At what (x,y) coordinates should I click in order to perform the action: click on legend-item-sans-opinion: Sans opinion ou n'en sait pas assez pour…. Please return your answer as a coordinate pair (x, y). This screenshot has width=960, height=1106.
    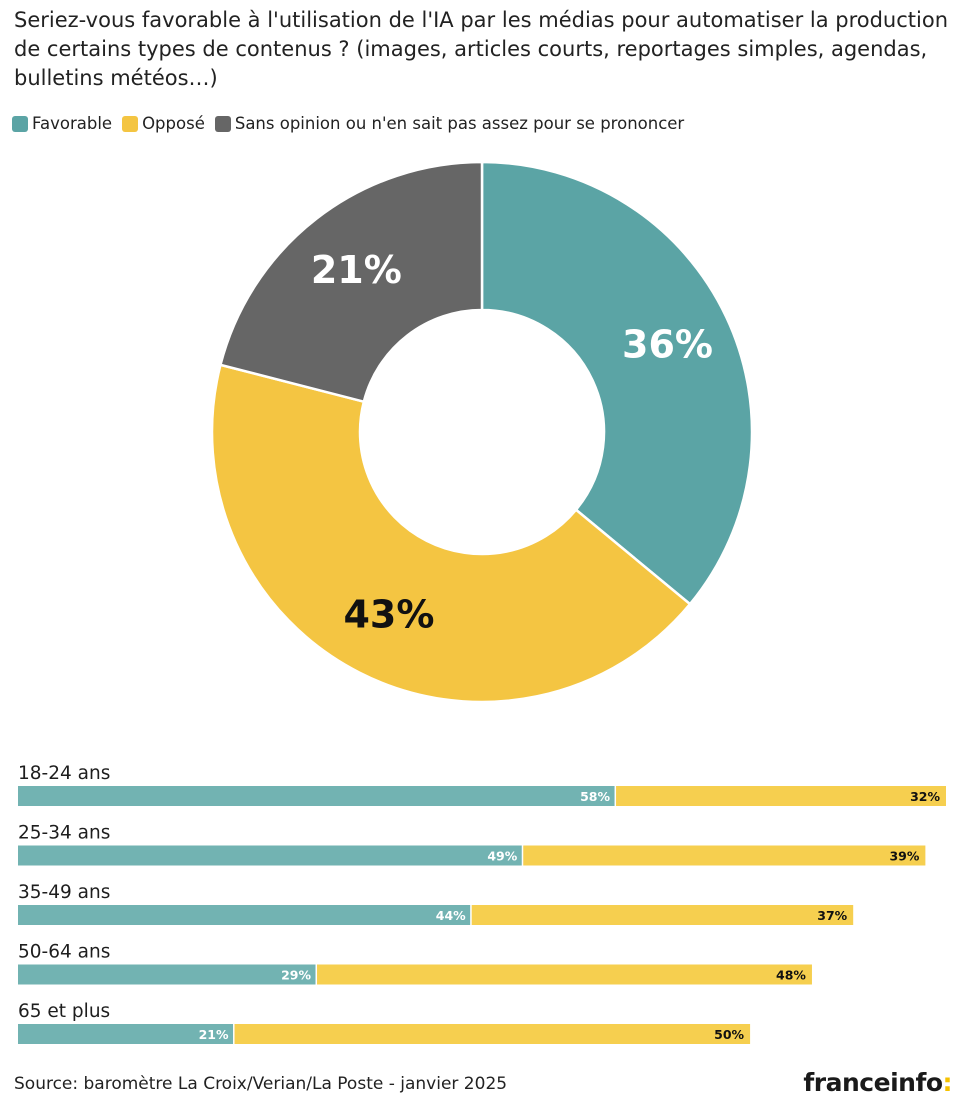
    Looking at the image, I should click on (449, 123).